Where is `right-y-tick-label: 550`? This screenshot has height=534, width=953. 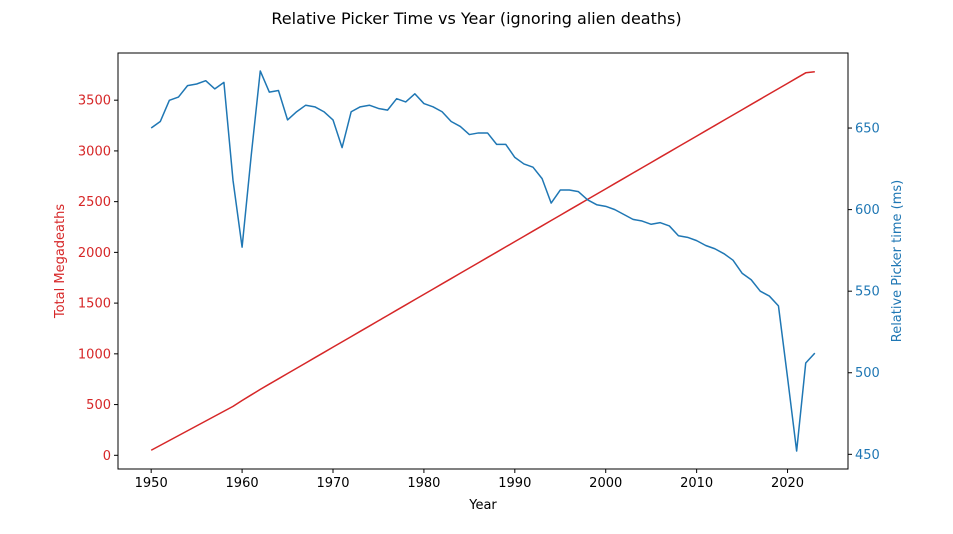
right-y-tick-label: 550 is located at coordinates (867, 292).